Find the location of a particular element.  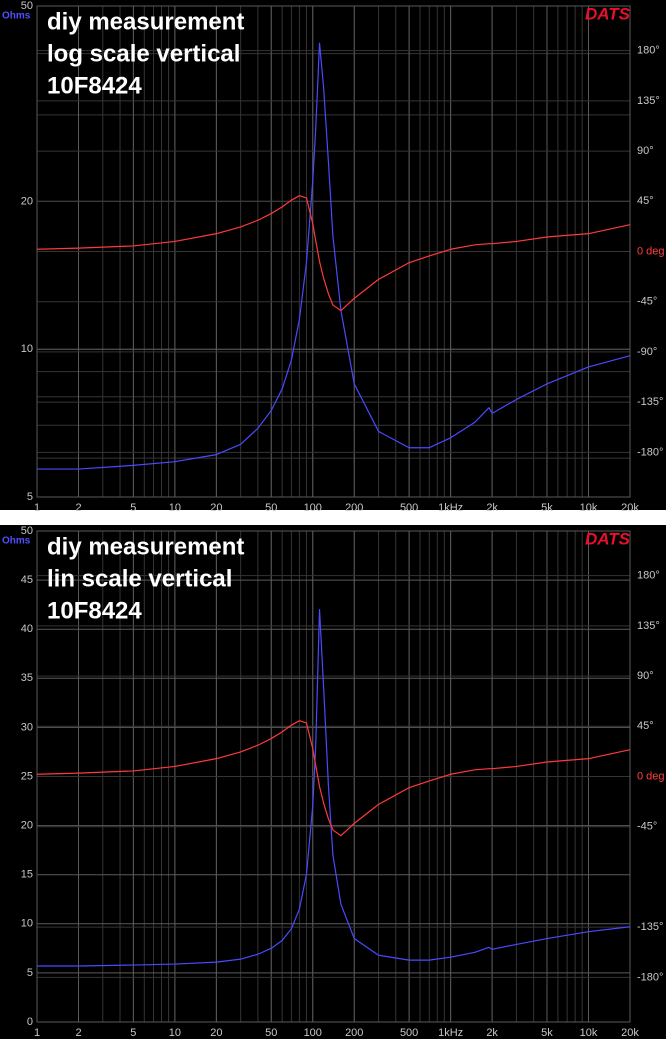

y2-tick-label: -90° is located at coordinates (647, 352).